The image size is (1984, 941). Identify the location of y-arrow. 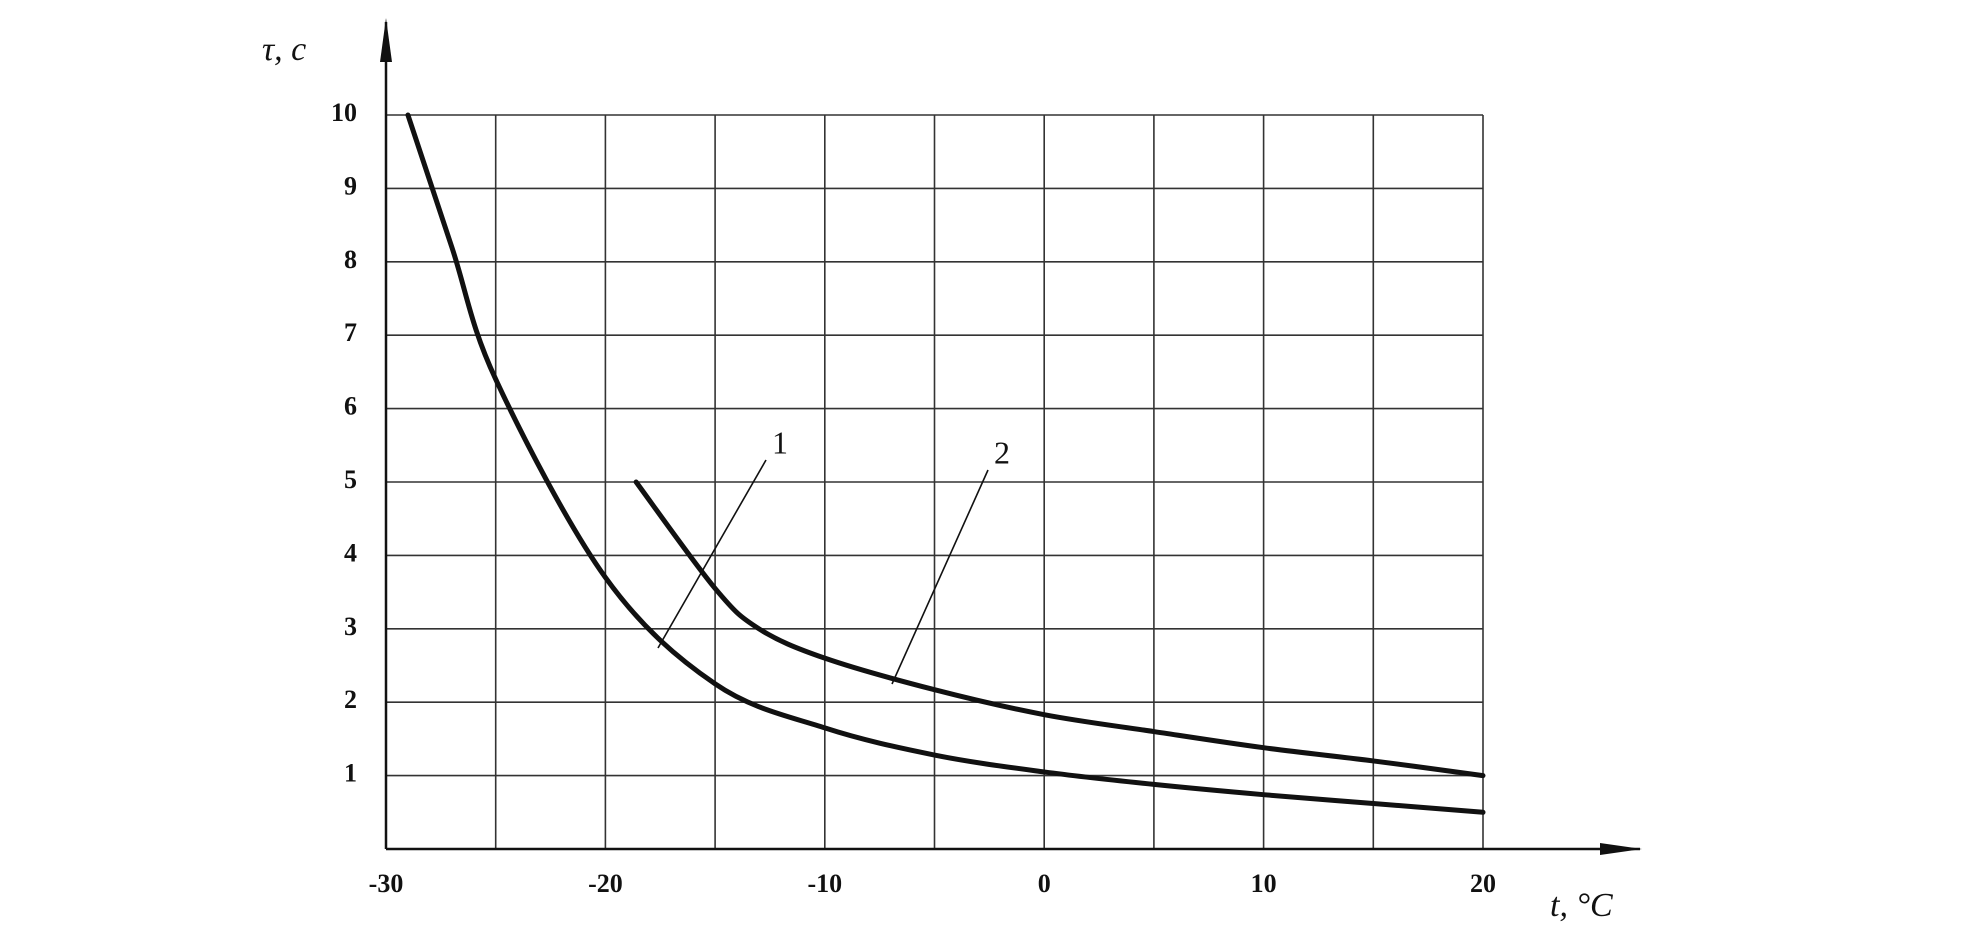
(386, 40).